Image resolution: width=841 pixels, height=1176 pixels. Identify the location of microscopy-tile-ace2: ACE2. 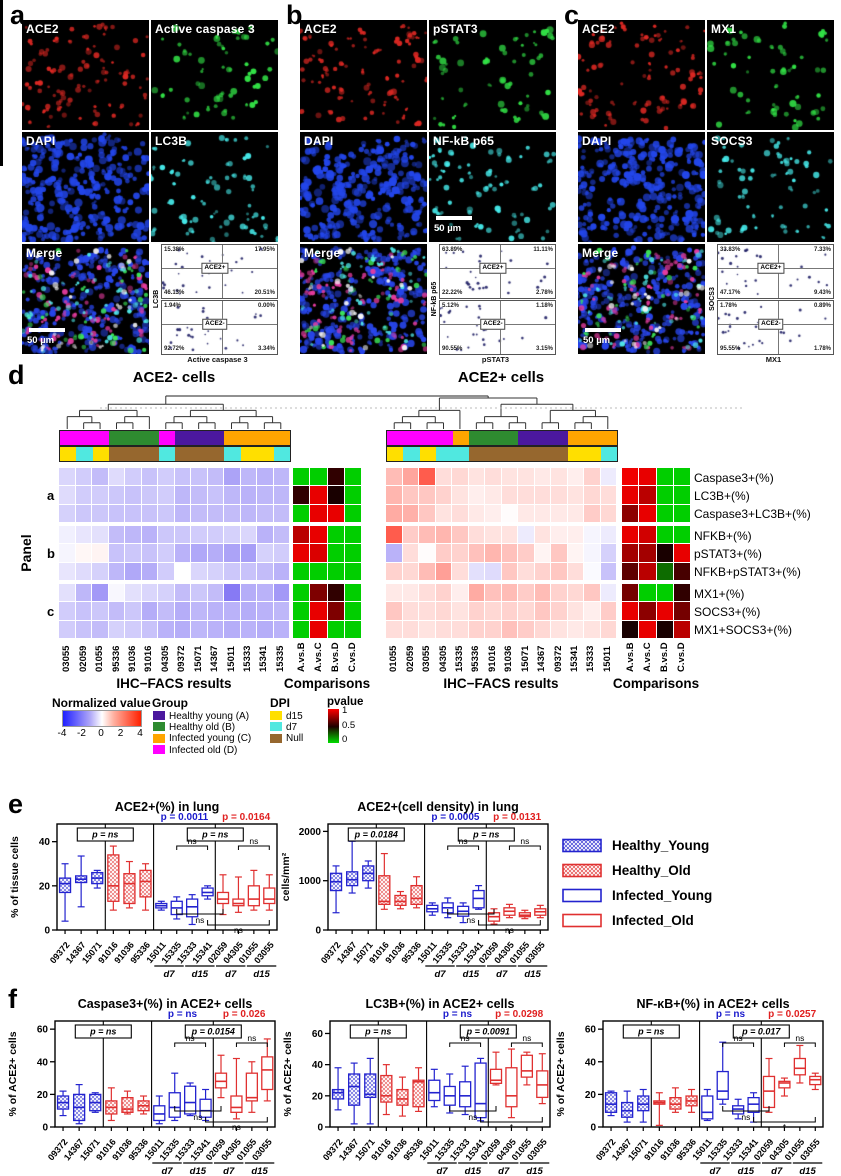
(85, 75).